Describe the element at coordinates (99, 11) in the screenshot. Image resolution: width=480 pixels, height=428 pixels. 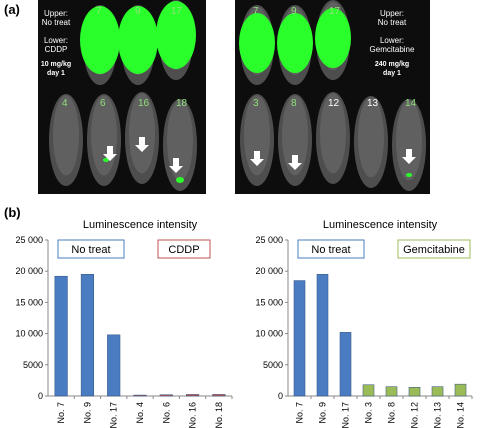
I see `mouse-number-upper-left-1: 7` at that location.